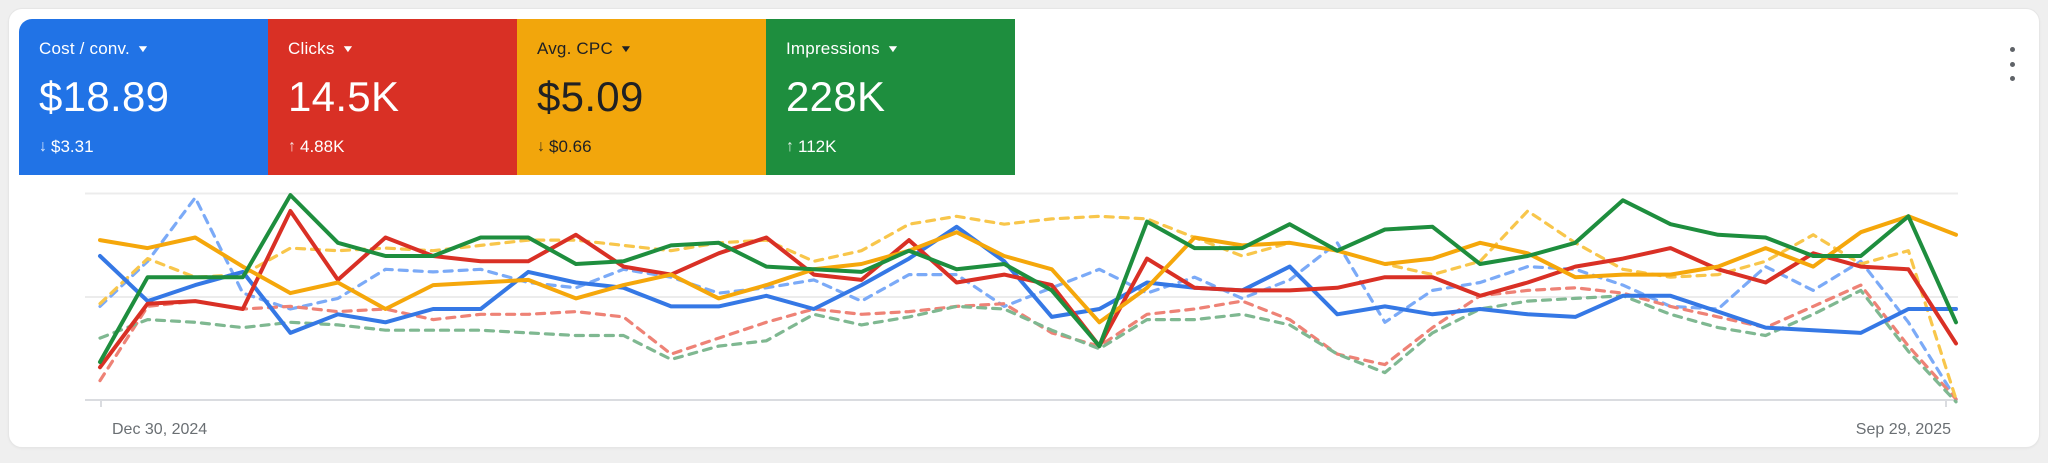 The height and width of the screenshot is (463, 2048). I want to click on scorecard-label: Cost / conv., so click(84, 48).